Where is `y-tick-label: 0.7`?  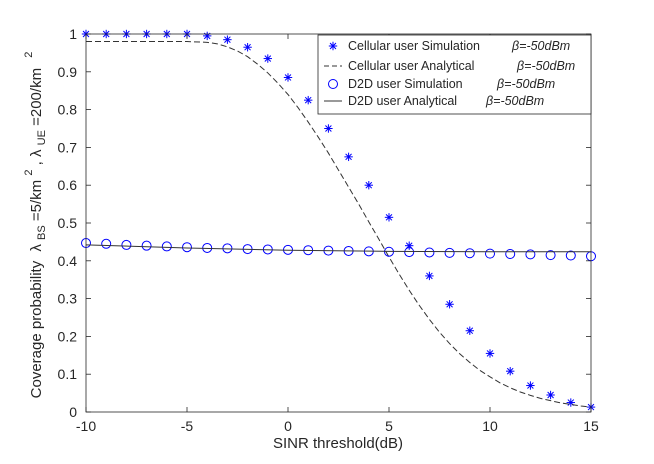
y-tick-label: 0.7 is located at coordinates (68, 147).